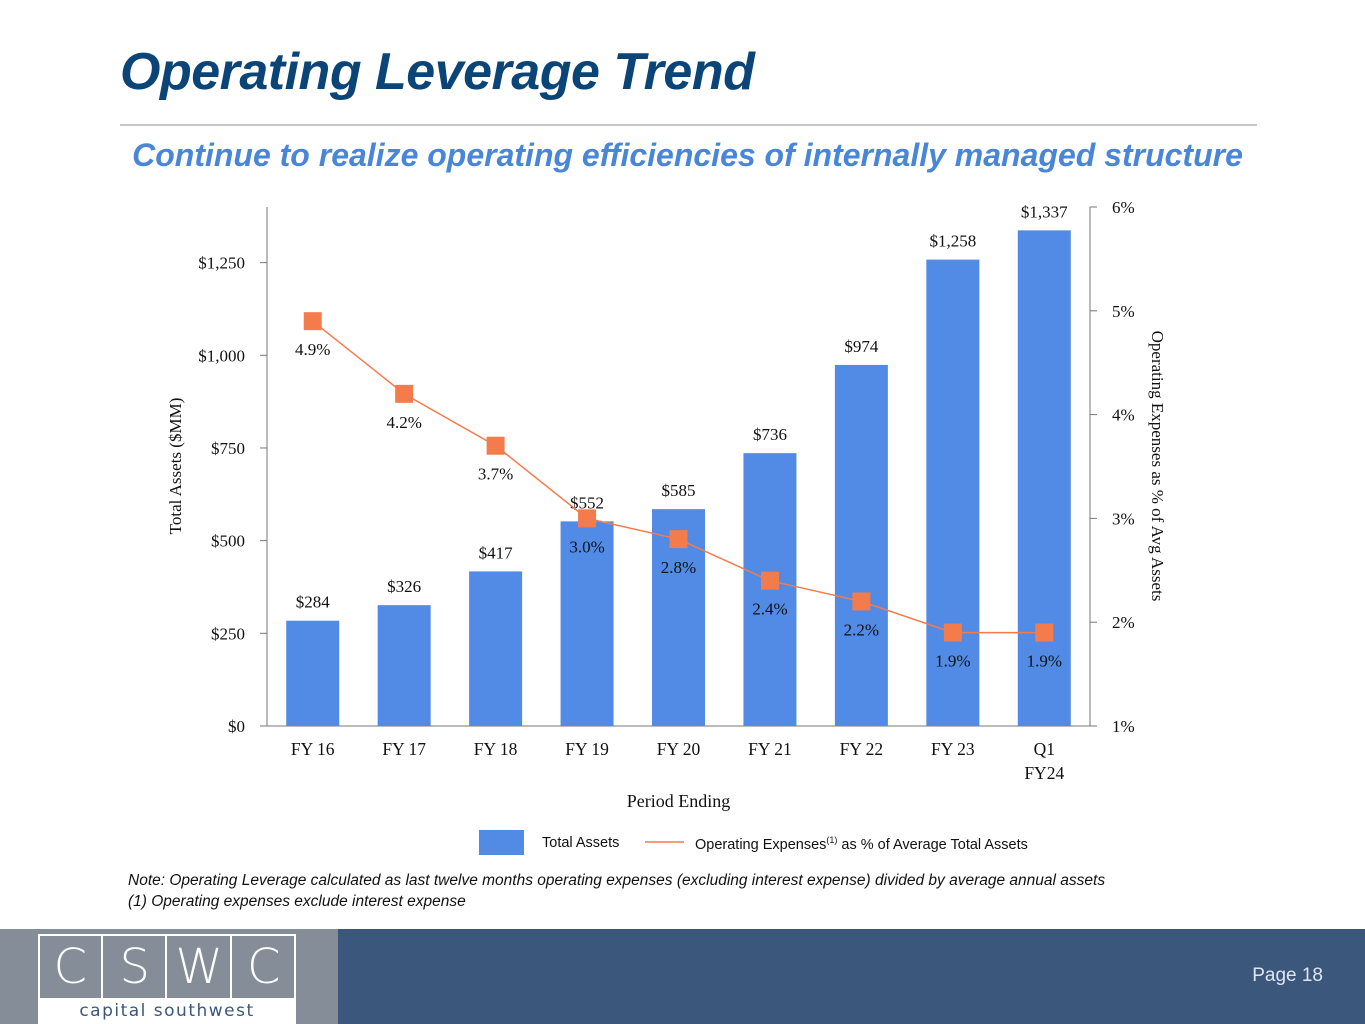  What do you see at coordinates (1123, 518) in the screenshot?
I see `y2-tick-label: 3%` at bounding box center [1123, 518].